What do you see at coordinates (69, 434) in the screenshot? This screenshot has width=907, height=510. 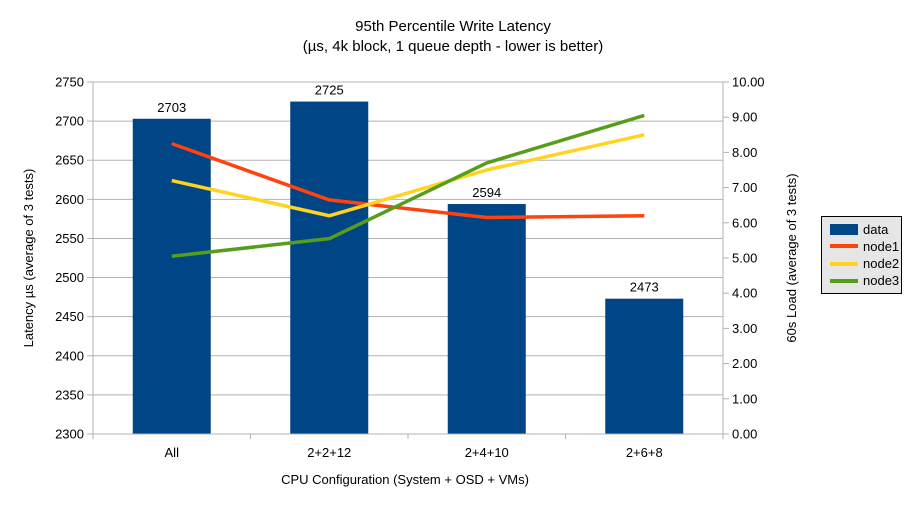 I see `left-tick-label: 2300` at bounding box center [69, 434].